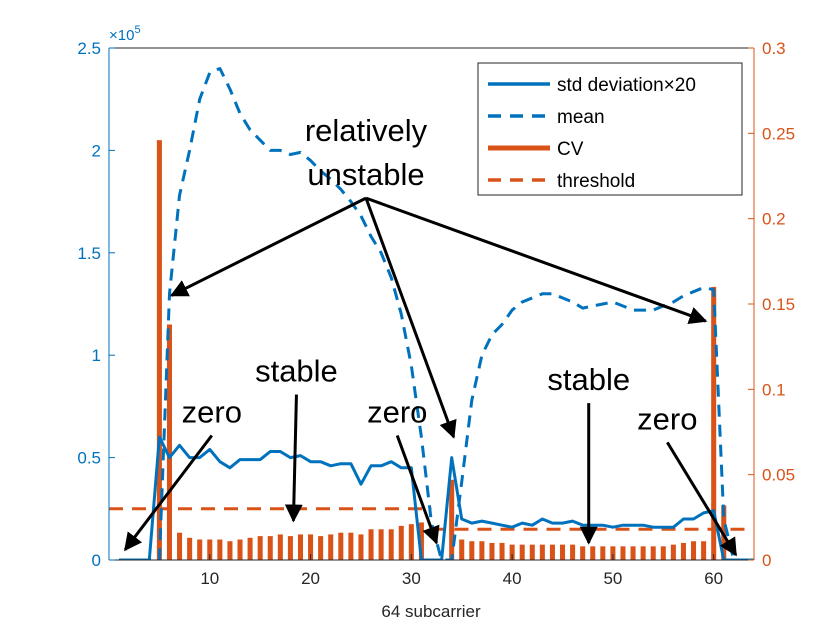  Describe the element at coordinates (89, 458) in the screenshot. I see `y-left-tick-label: 0.5` at that location.